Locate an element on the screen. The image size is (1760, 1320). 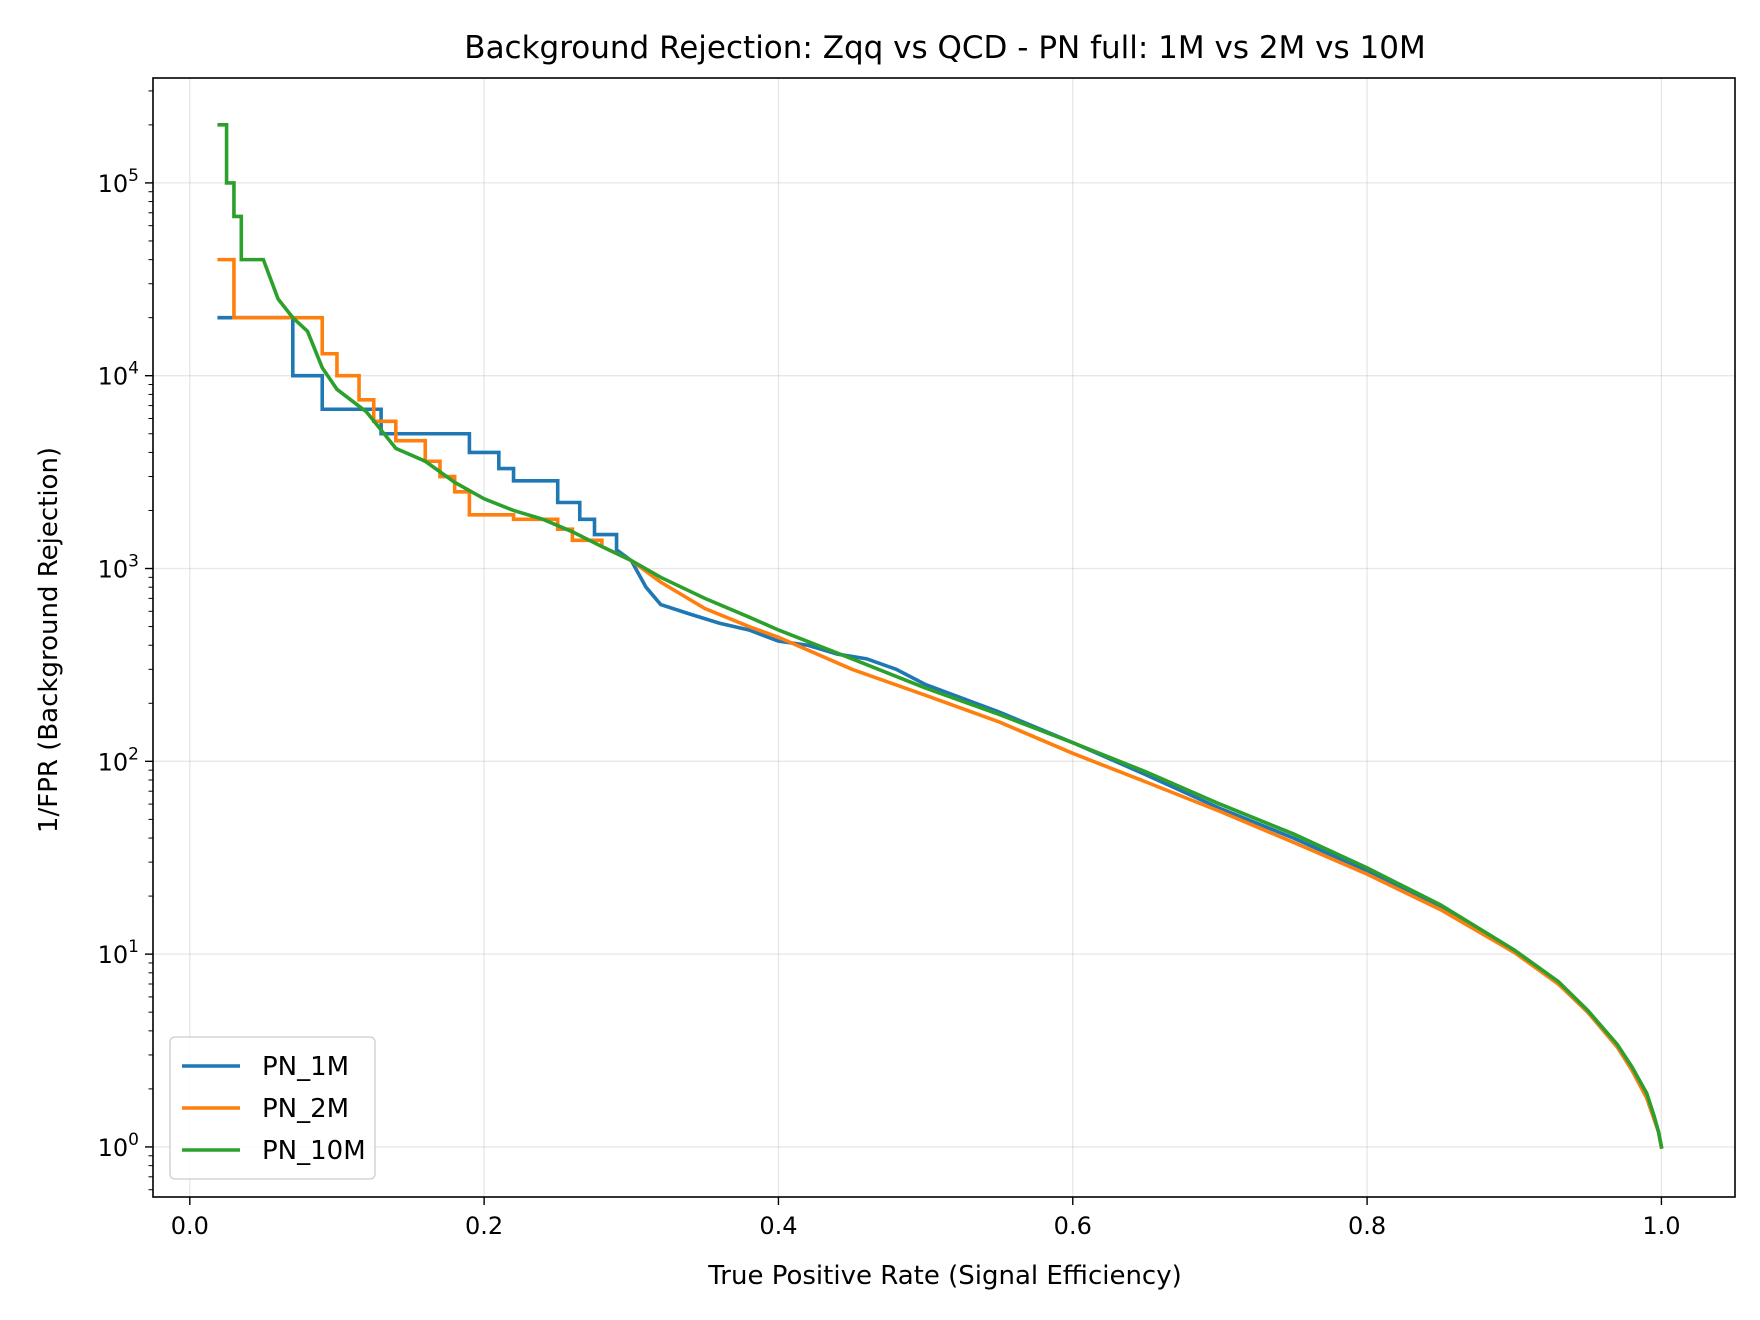
y-tick-label-exponent: 1 is located at coordinates (133, 947).